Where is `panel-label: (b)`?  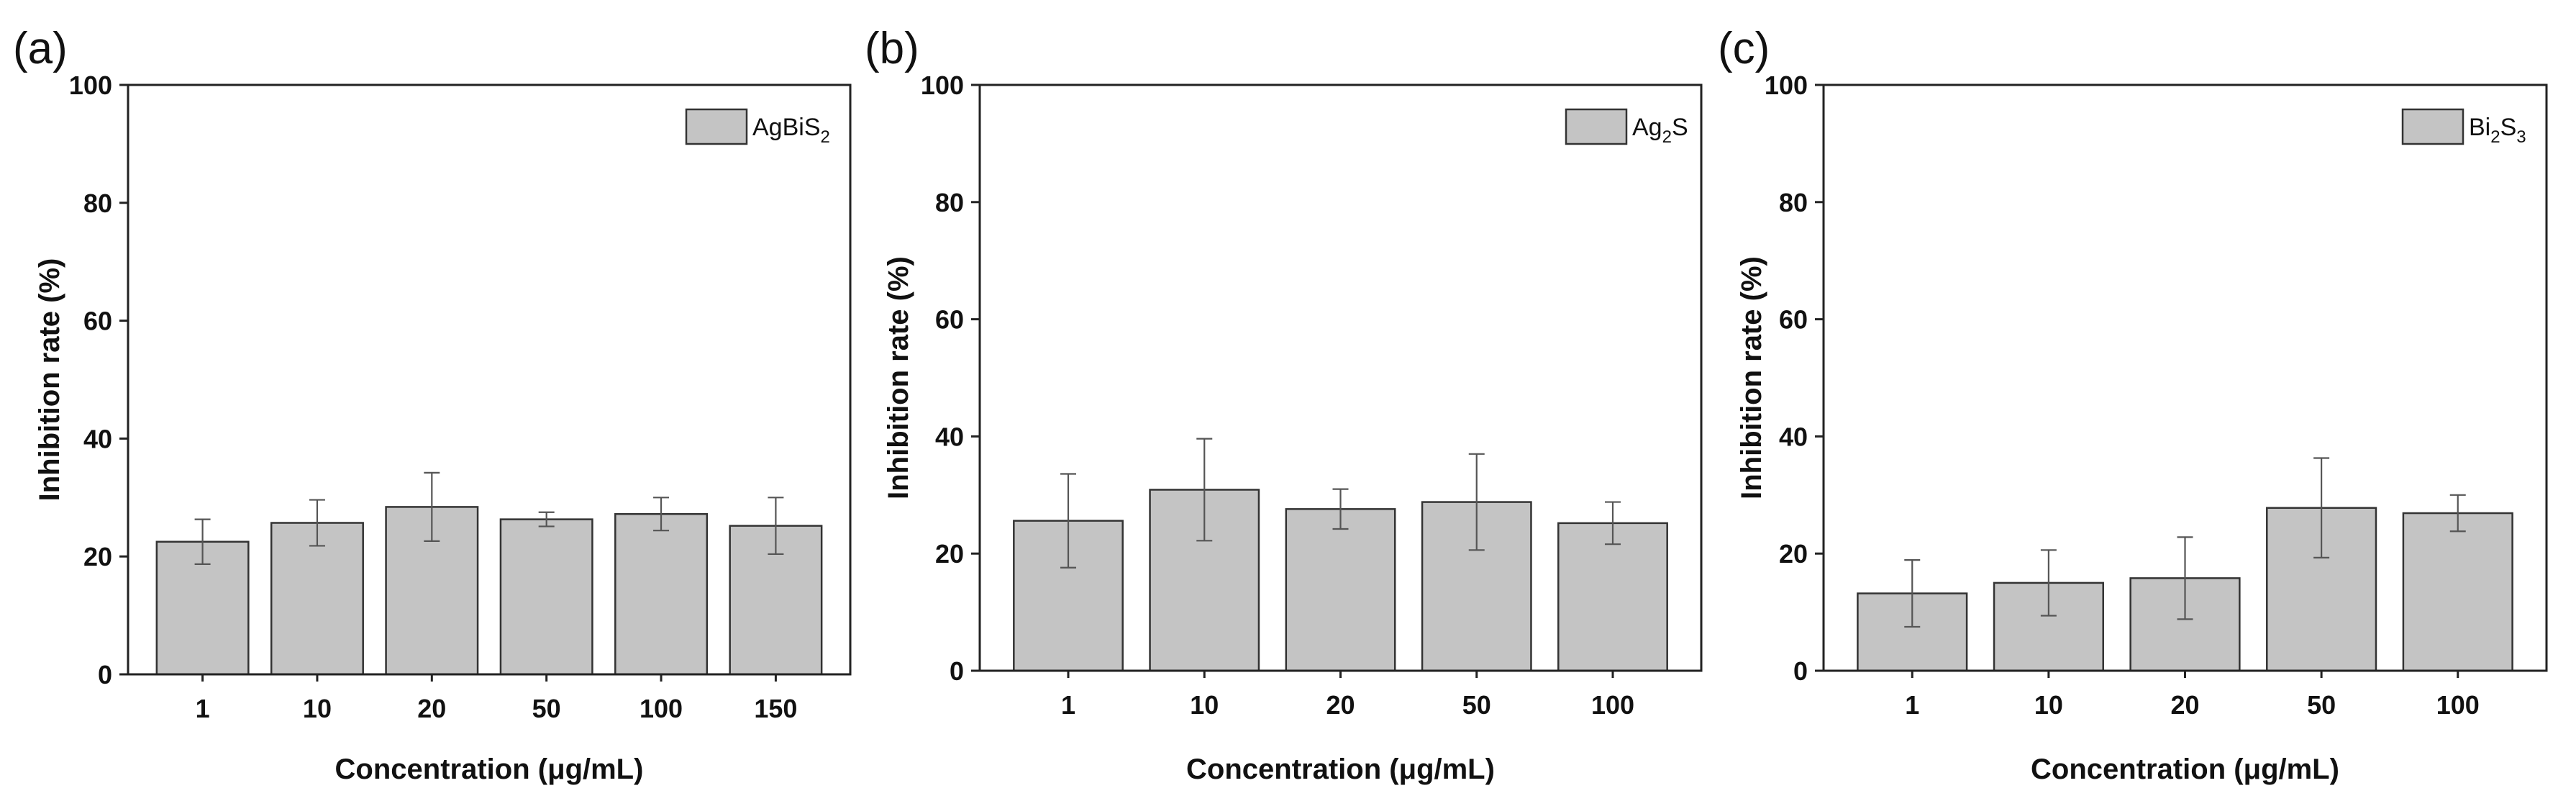 panel-label: (b) is located at coordinates (892, 49).